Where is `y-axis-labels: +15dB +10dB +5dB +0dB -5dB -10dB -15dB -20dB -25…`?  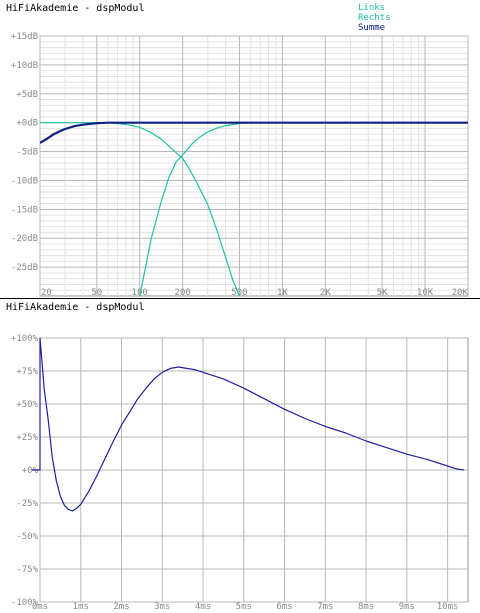
y-axis-labels: +15dB +10dB +5dB +0dB -5dB -10dB -15dB -20dB -25… is located at coordinates (24, 152).